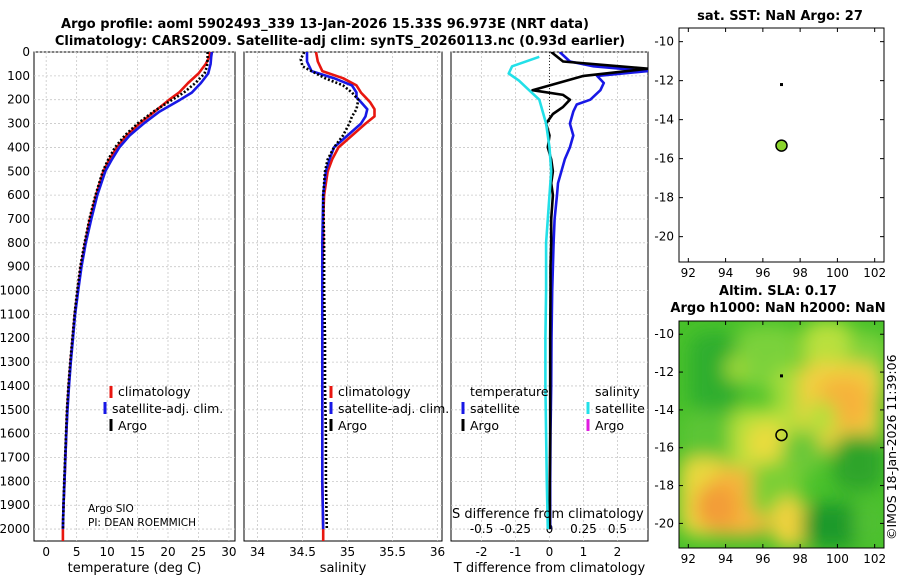  I want to click on annotation-pi: PI: DEAN ROEMMICH, so click(142, 523).